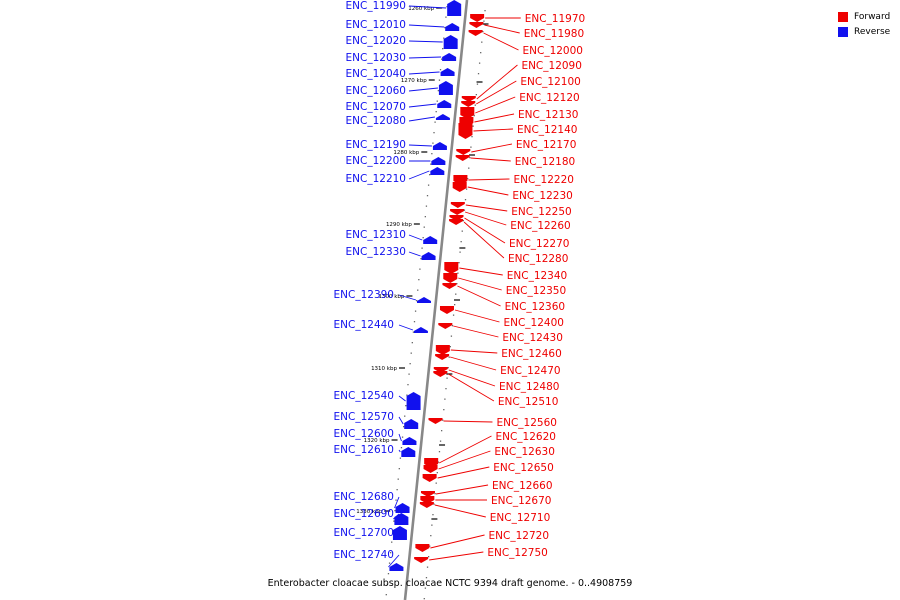  What do you see at coordinates (364, 497) in the screenshot?
I see `reverse-gene-label: ENC_12680` at bounding box center [364, 497].